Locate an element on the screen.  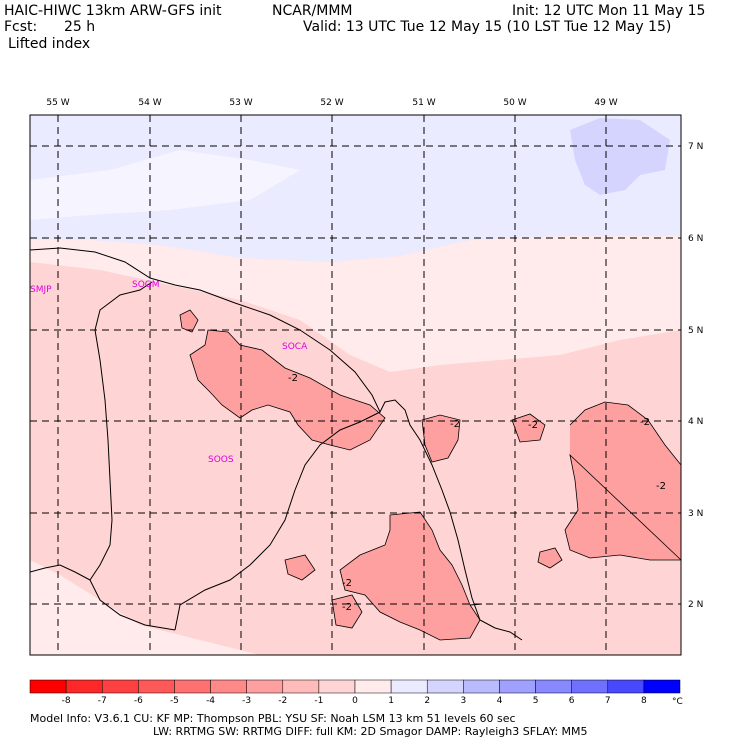
organization: NCAR/MMM is located at coordinates (312, 11).